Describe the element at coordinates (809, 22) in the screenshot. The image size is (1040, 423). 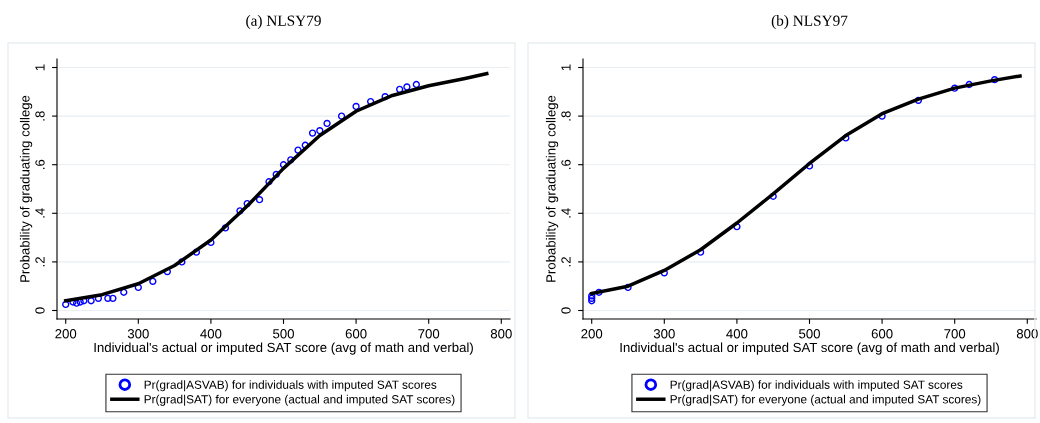
I see `chart-title: (b) NLSY97` at that location.